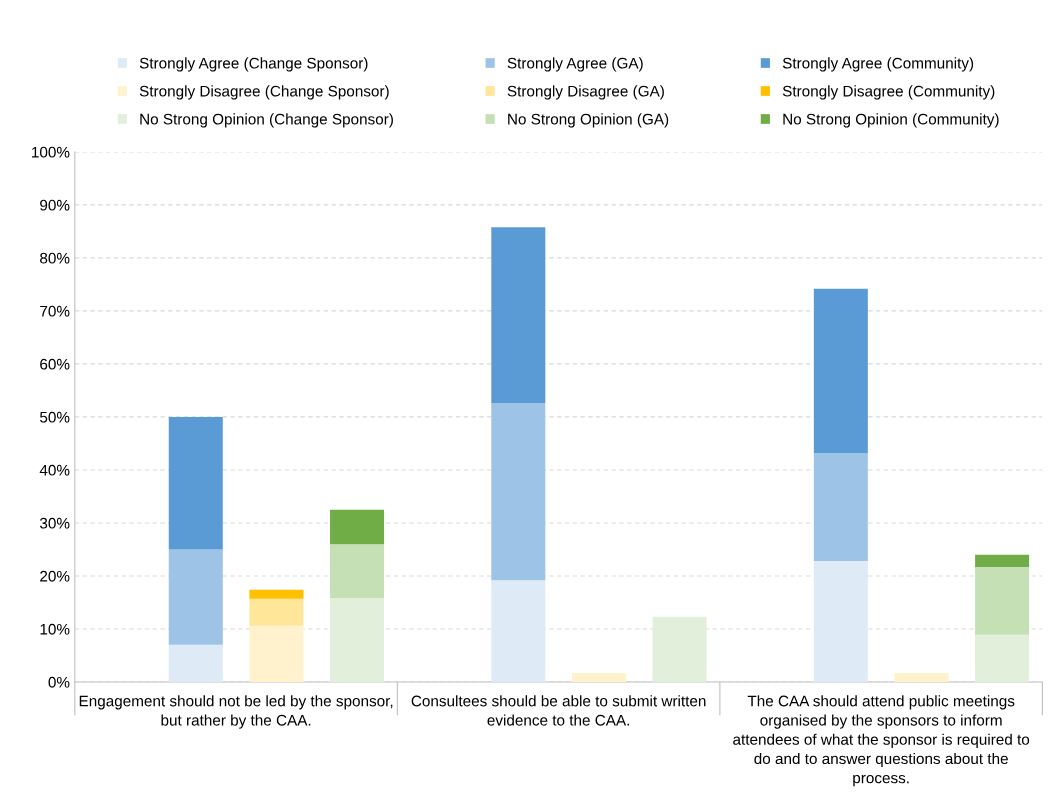 Image resolution: width=1054 pixels, height=808 pixels. Describe the element at coordinates (253, 64) in the screenshot. I see `legend-label: Strongly Agree (Change Sponsor)` at that location.